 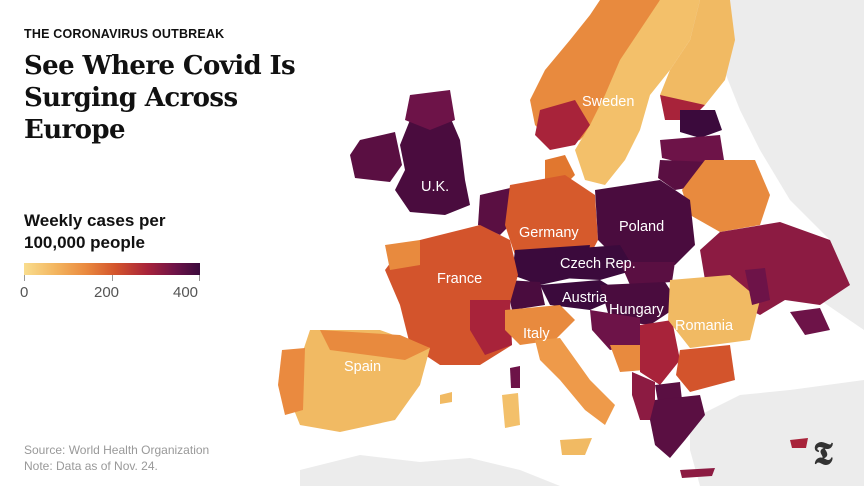 I want to click on region-sardinia, so click(x=511, y=410).